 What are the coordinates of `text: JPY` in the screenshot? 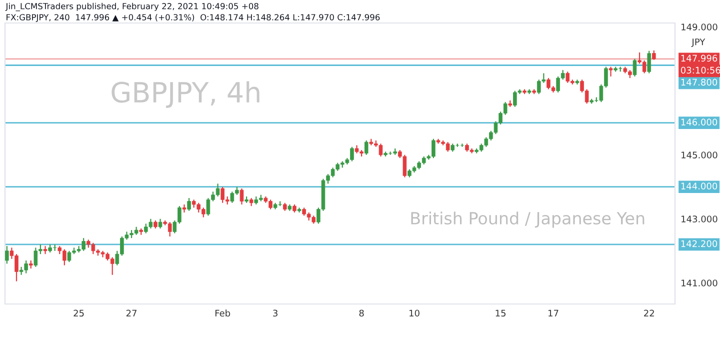 It's located at (698, 42).